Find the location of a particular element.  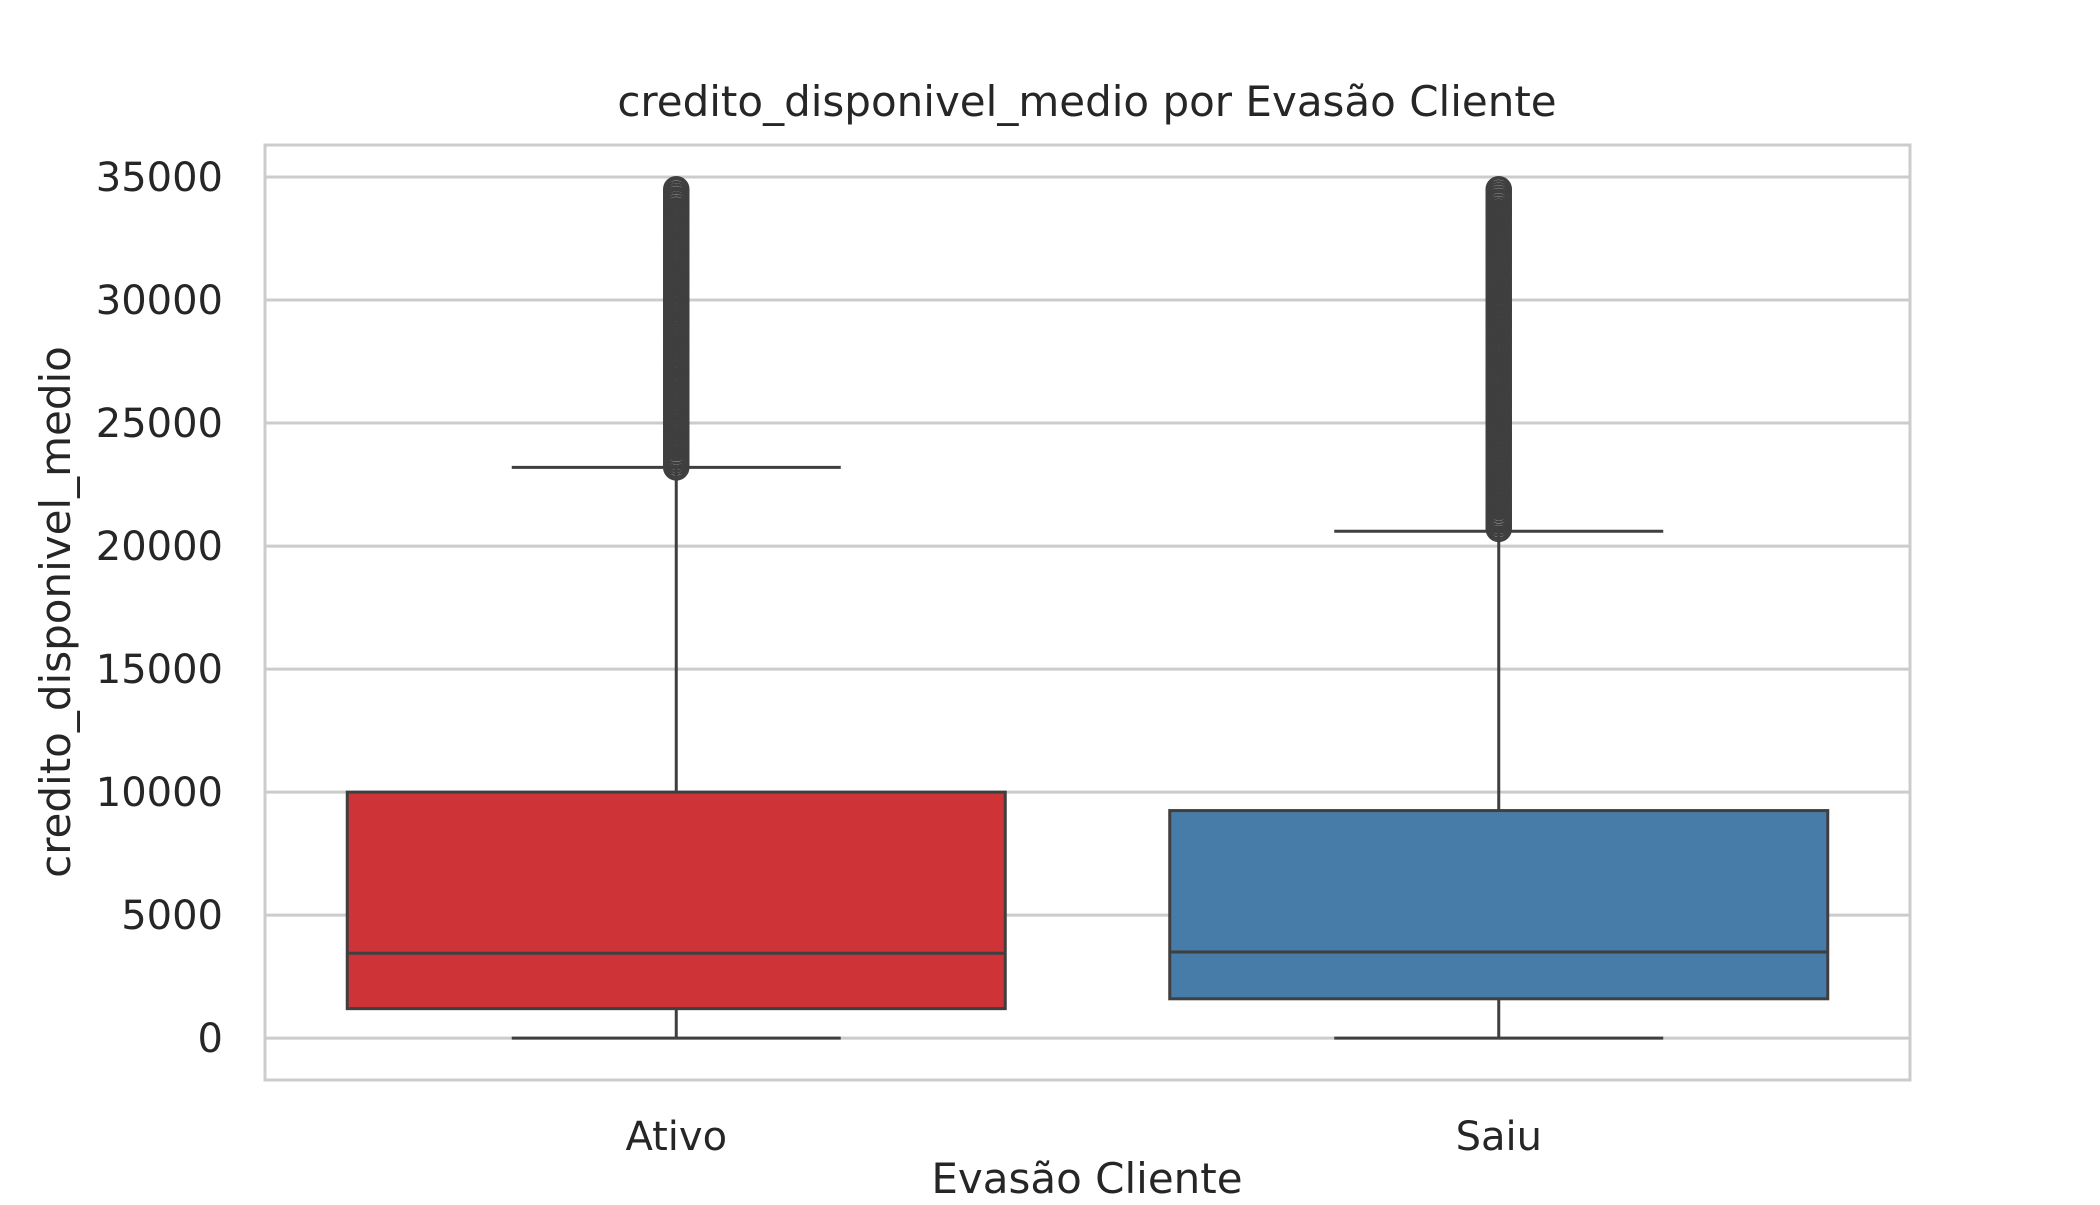

y-tick-label: 0 is located at coordinates (210, 1039).